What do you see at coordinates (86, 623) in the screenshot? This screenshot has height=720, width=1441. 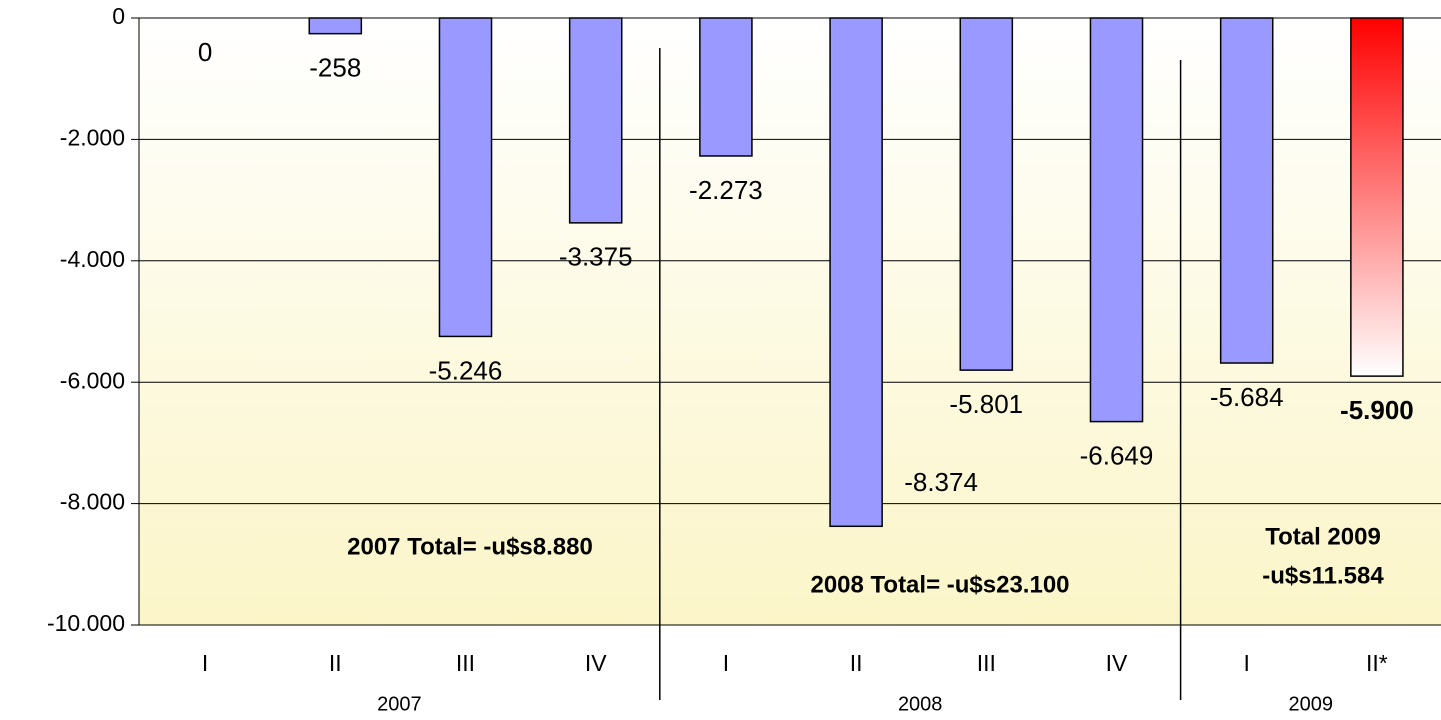 I see `y-tick-label: -10.000` at bounding box center [86, 623].